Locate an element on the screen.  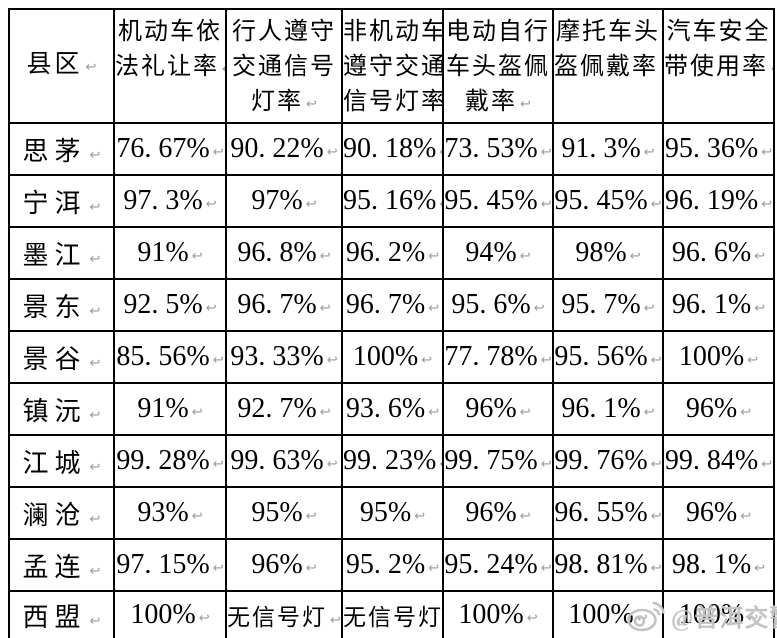
header-line-text: 摩托车头 is located at coordinates (608, 32).